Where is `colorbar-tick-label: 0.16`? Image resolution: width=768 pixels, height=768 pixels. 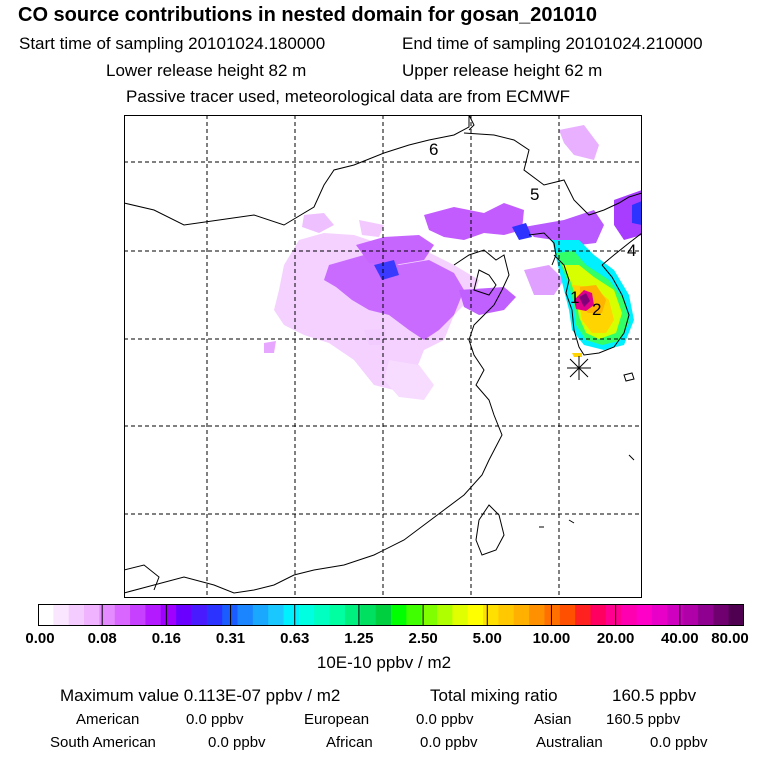 colorbar-tick-label: 0.16 is located at coordinates (166, 638).